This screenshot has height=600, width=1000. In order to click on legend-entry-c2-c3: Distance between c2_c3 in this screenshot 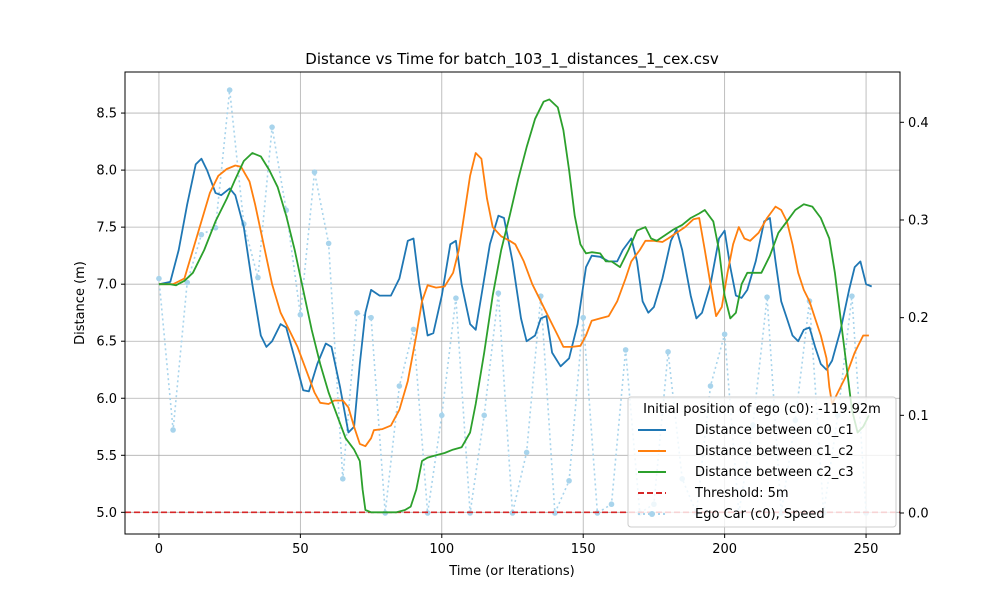, I will do `click(774, 472)`.